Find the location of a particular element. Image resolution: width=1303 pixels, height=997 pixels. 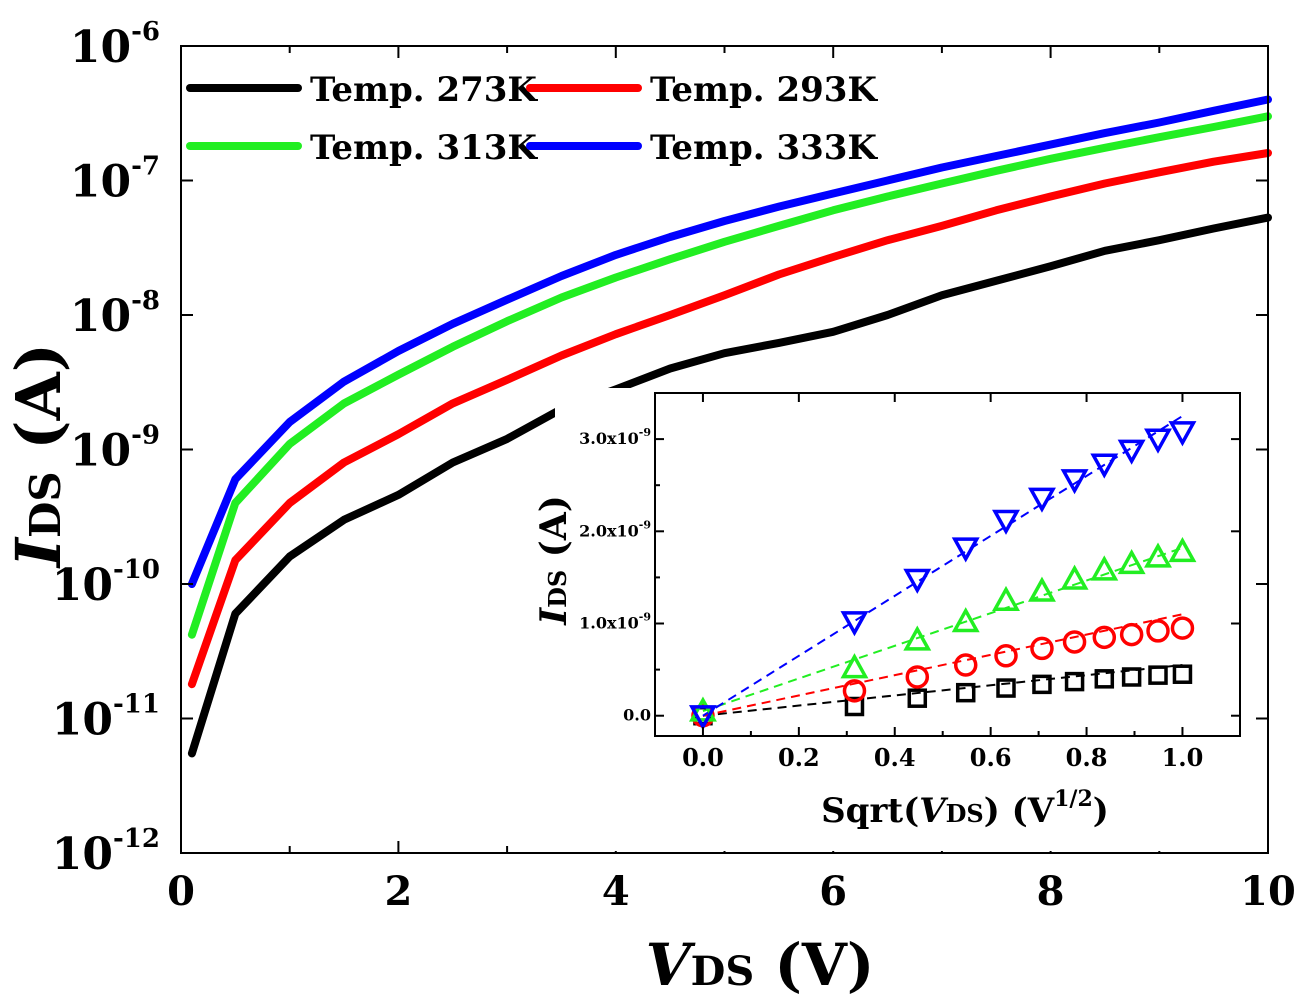

inset-x-axis-label: Sqrt(VDS) (V1/2) is located at coordinates (965, 808).